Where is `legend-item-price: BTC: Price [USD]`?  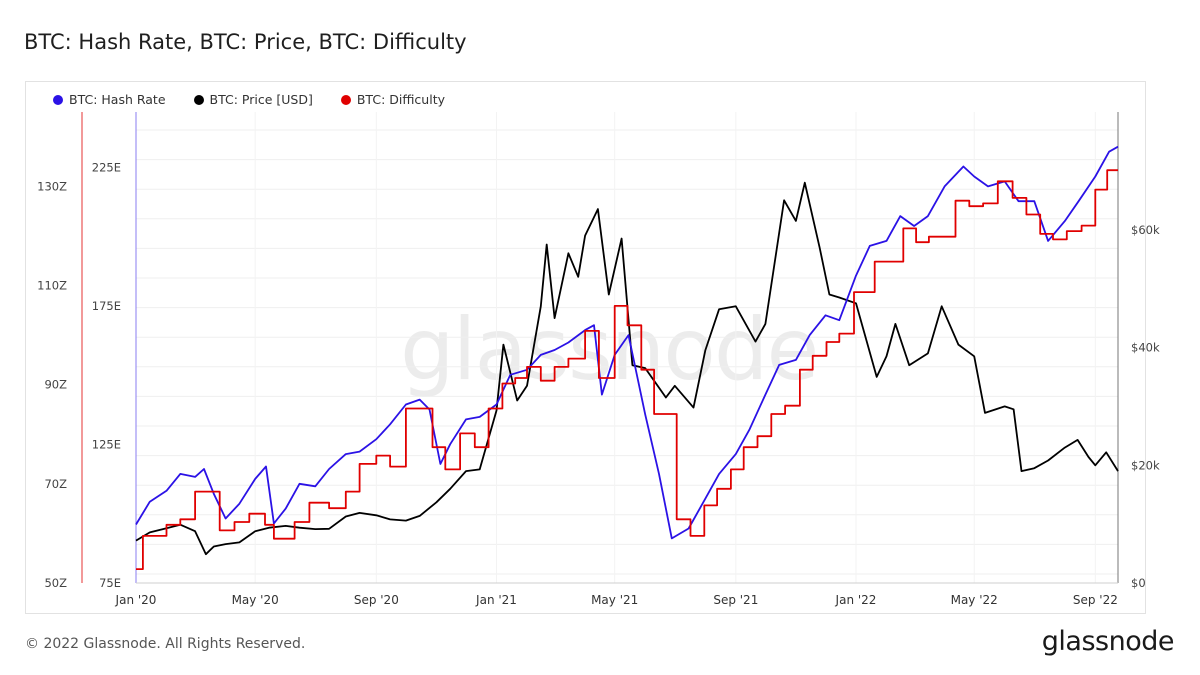
legend-item-price: BTC: Price [USD] is located at coordinates (253, 99).